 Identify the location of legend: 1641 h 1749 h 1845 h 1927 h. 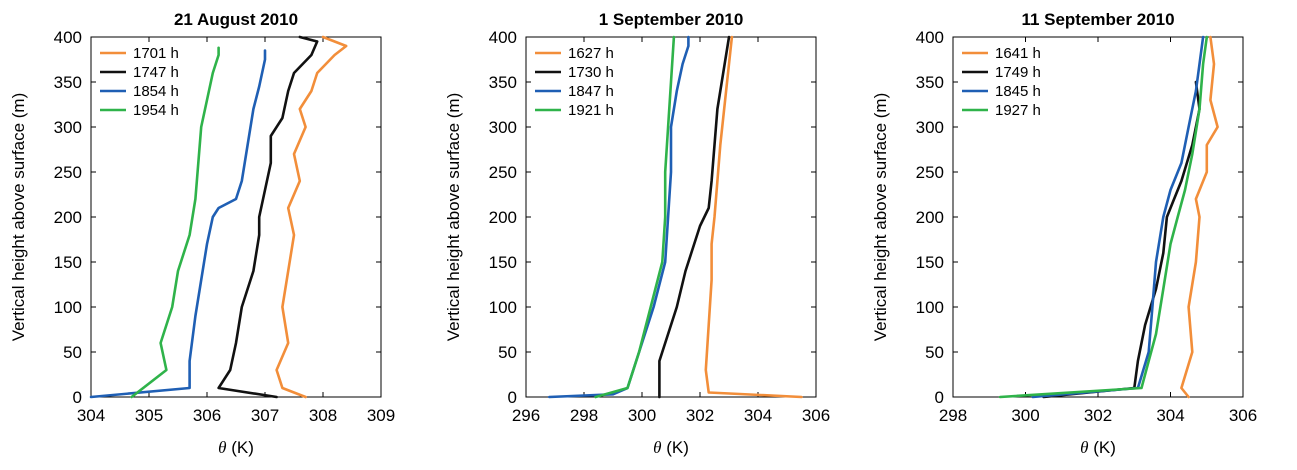
(1001, 82).